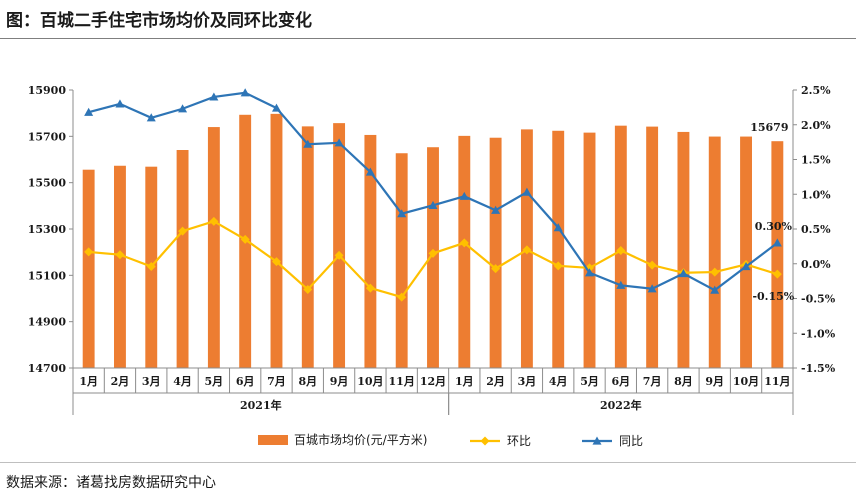  I want to click on x-group-label: 2021年, so click(261, 405).